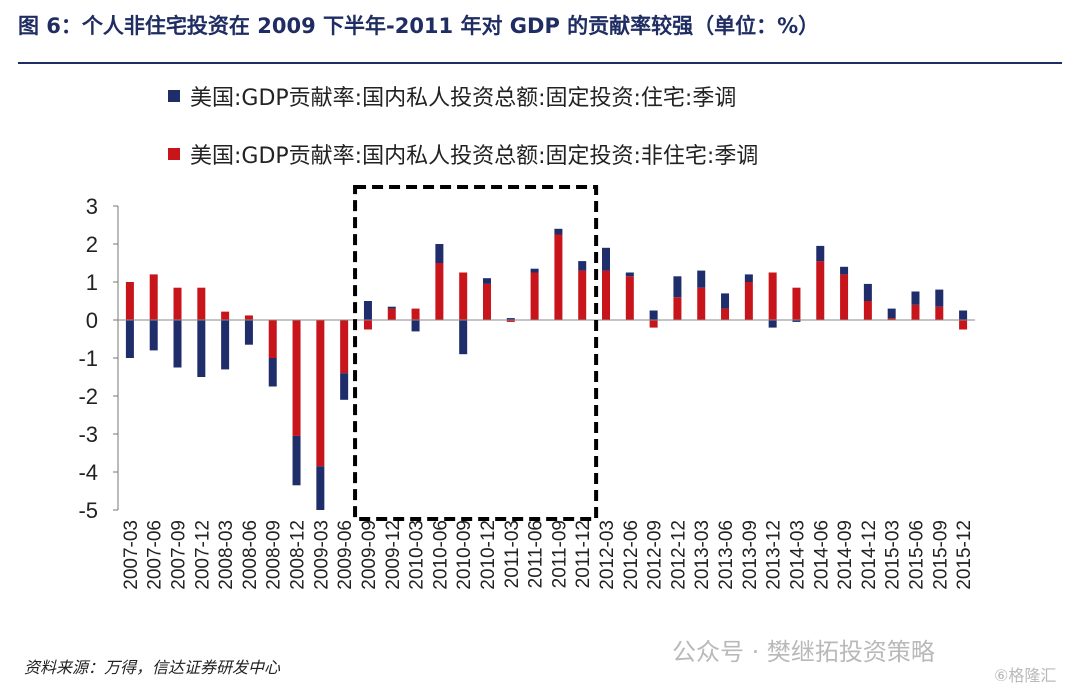 This screenshot has width=1080, height=692. What do you see at coordinates (131, 555) in the screenshot?
I see `x-tick-label: 2007-03` at bounding box center [131, 555].